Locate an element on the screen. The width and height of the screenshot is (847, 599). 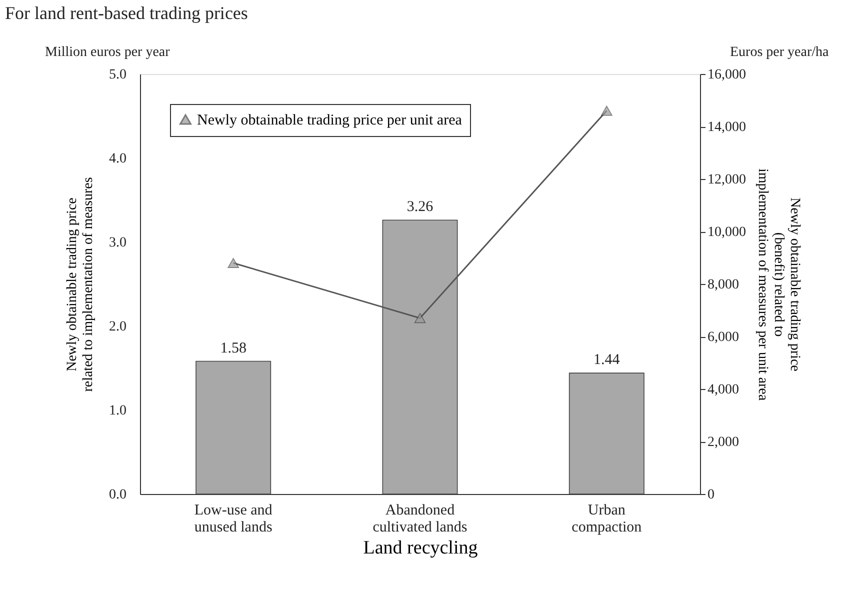
y2-tick-label: 6,000 is located at coordinates (723, 337).